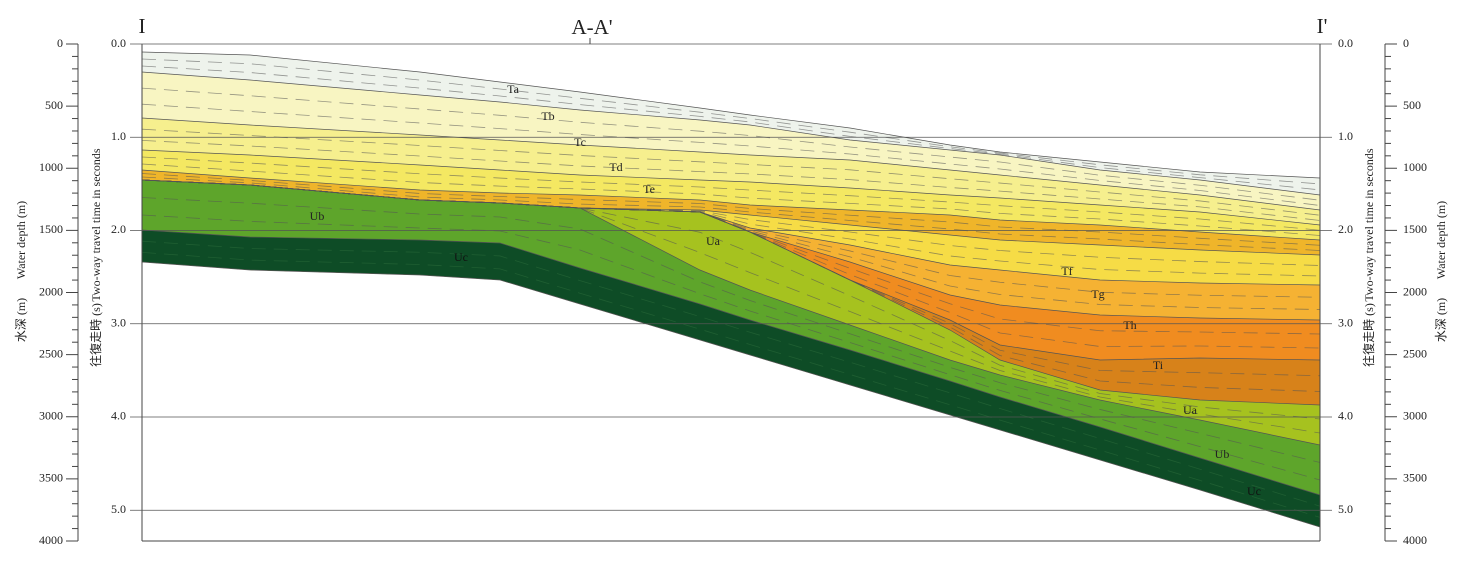 The width and height of the screenshot is (1465, 562). What do you see at coordinates (118, 509) in the screenshot?
I see `time-tick-label: 5.0` at bounding box center [118, 509].